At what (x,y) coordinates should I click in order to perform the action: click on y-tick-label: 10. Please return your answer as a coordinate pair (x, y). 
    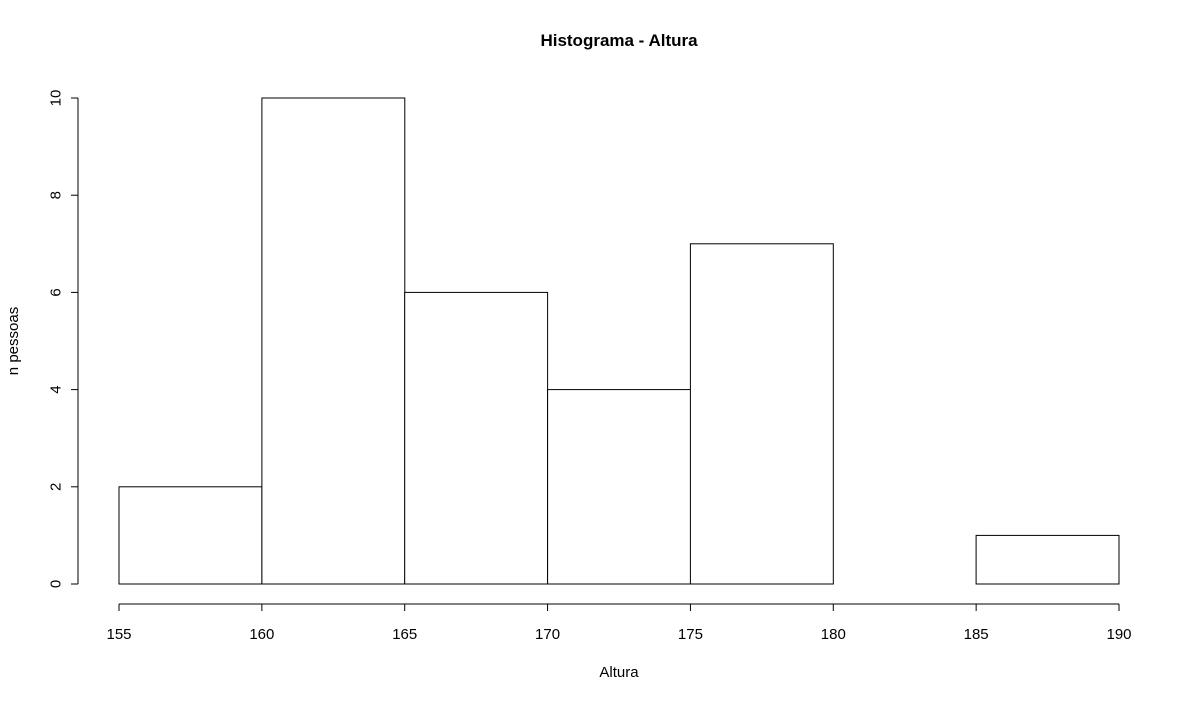
    Looking at the image, I should click on (55, 98).